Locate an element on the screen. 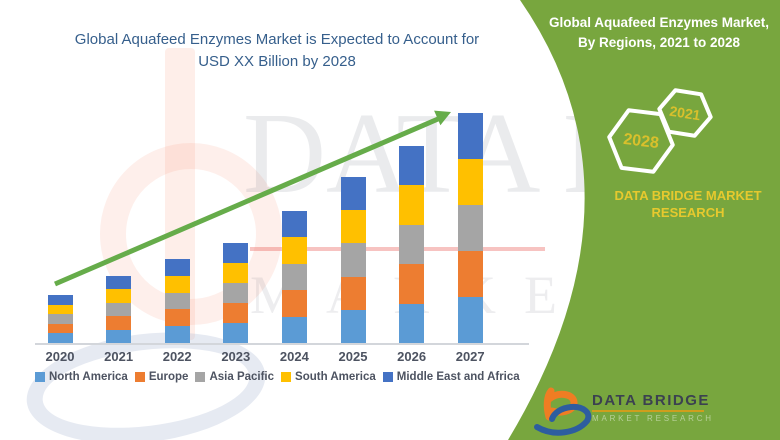 Image resolution: width=780 pixels, height=440 pixels. logo-b-bowl is located at coordinates (561, 403).